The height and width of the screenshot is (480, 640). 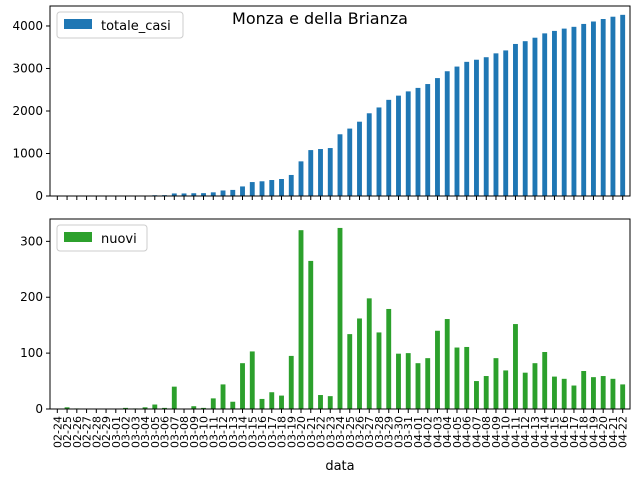 What do you see at coordinates (126, 432) in the screenshot?
I see `x-tick-label-03-02: 03-02` at bounding box center [126, 432].